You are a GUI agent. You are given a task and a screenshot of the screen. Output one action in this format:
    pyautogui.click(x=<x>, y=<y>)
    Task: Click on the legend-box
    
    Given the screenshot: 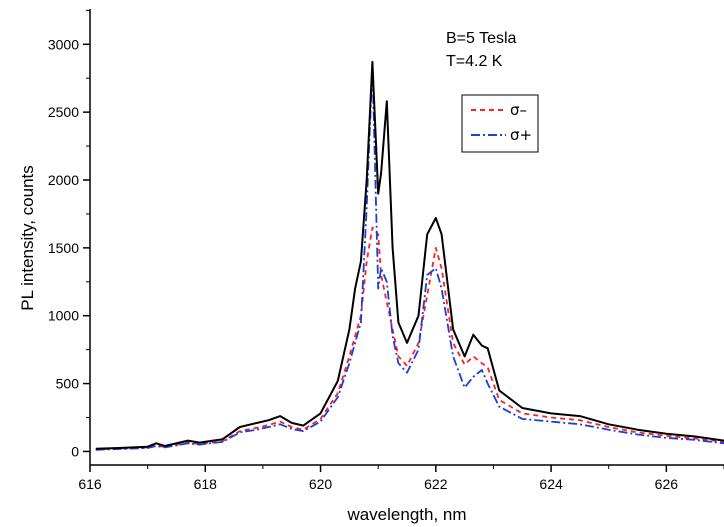 What is the action you would take?
    pyautogui.click(x=500, y=123)
    